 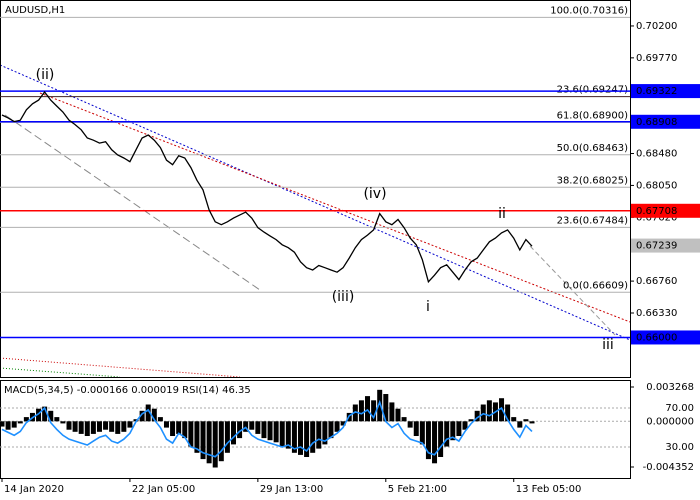 I want to click on fib-label: 0.0(0.66609), so click(x=595, y=285).